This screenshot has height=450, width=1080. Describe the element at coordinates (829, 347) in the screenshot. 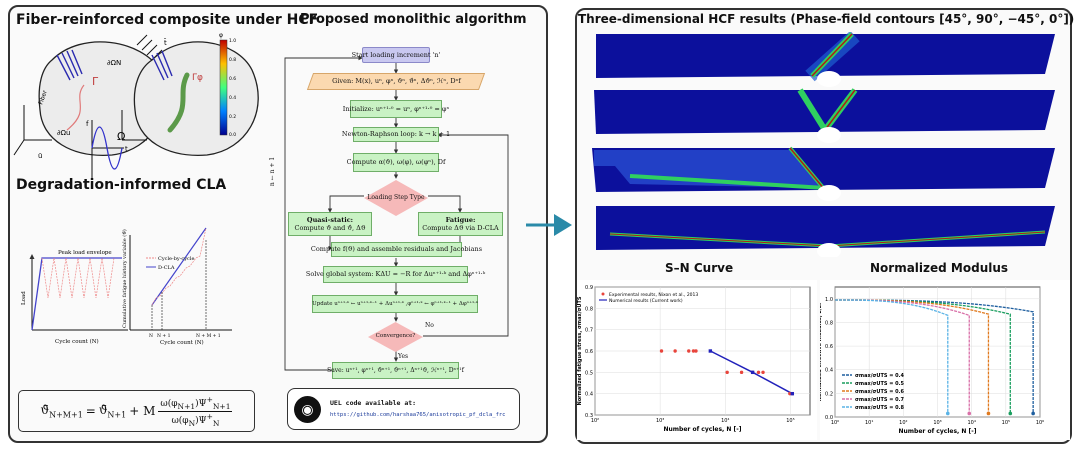

I see `y-tick-label: 0.6` at that location.